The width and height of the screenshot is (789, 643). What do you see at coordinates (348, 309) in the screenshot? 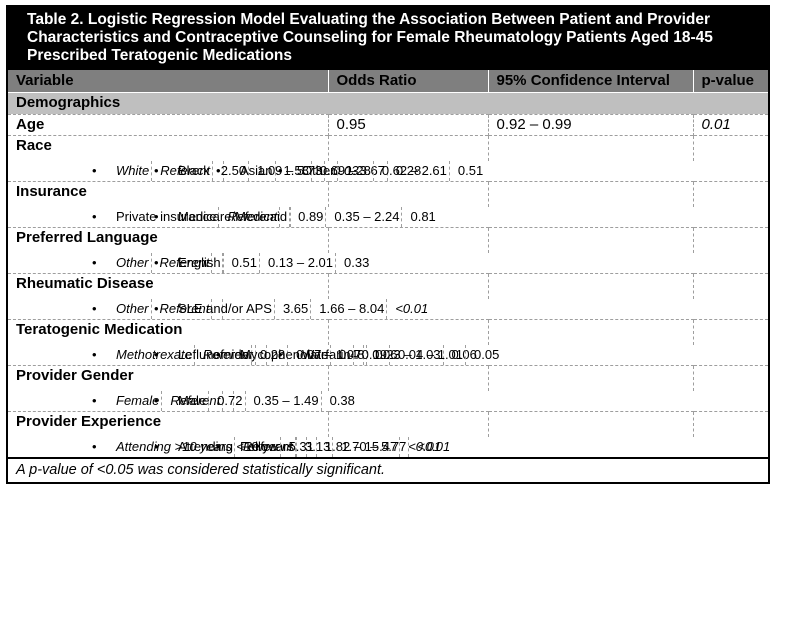
I see `confidence-interval-cell: 1.66 – 8.04` at bounding box center [348, 309].